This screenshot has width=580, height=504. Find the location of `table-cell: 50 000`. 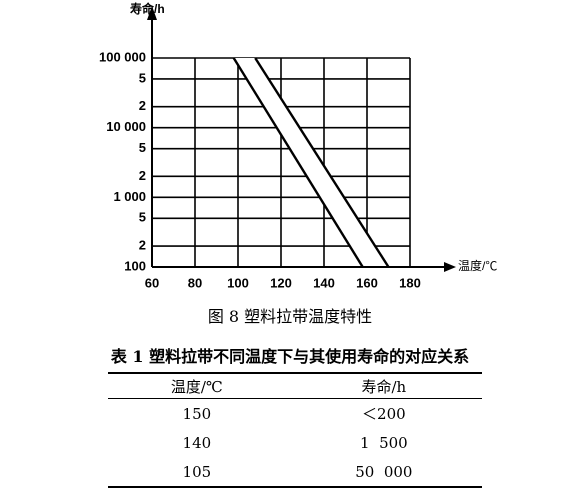

table-cell: 50 000 is located at coordinates (384, 471).